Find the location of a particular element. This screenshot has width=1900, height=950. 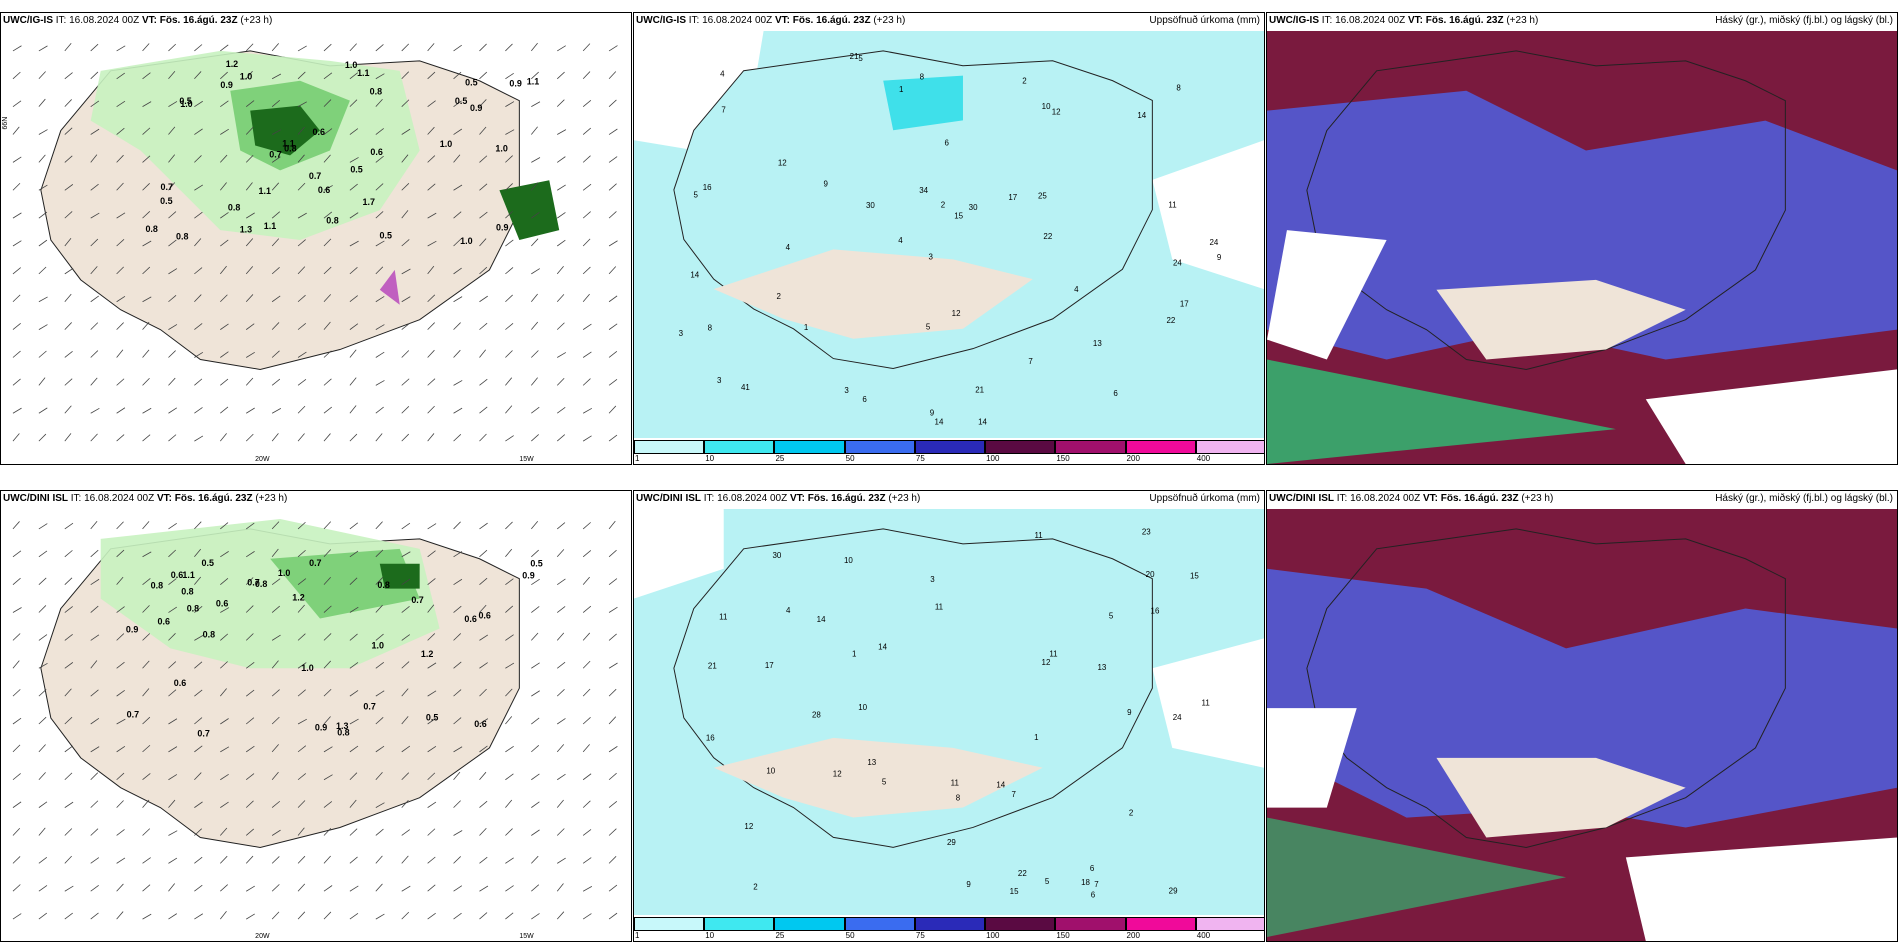

precip-value-label: 3 is located at coordinates (931, 257).